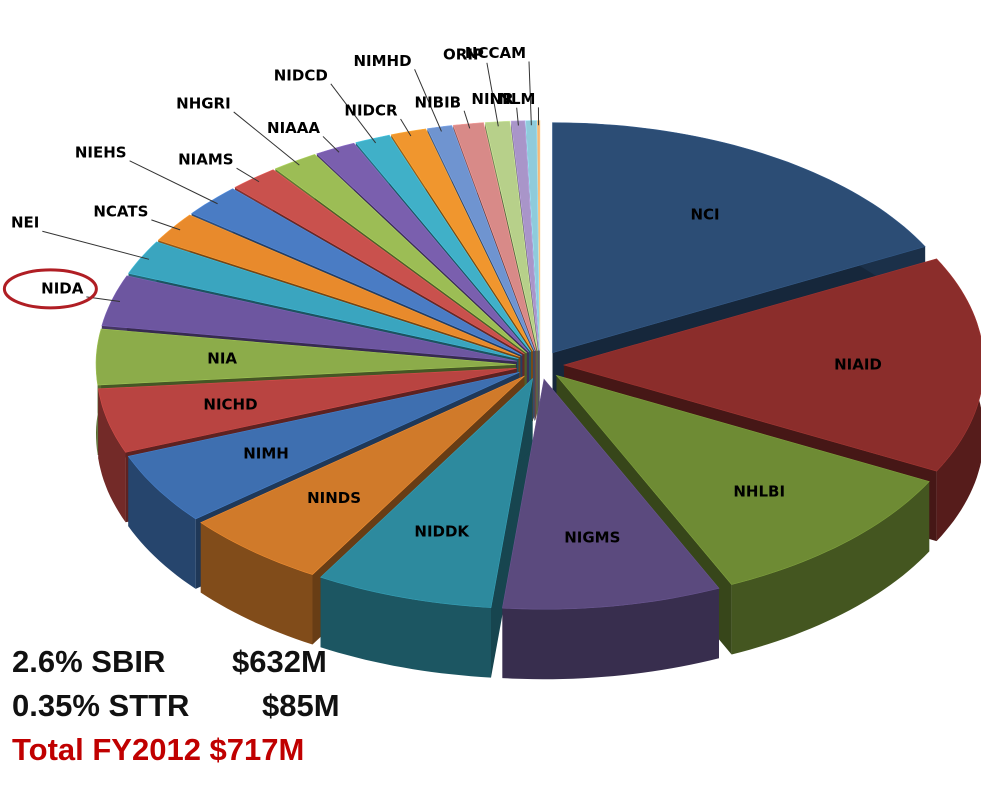 The width and height of the screenshot is (981, 791). I want to click on slice-label: NIMH, so click(266, 454).